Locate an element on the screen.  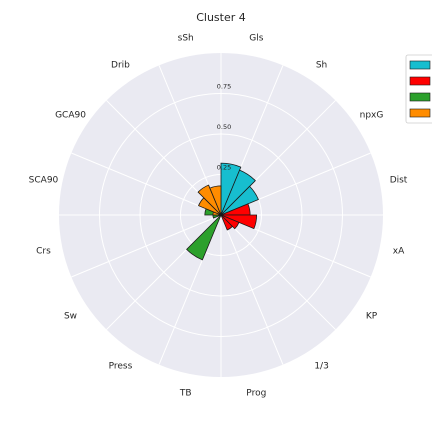
chart-title: Cluster 4 is located at coordinates (221, 17).